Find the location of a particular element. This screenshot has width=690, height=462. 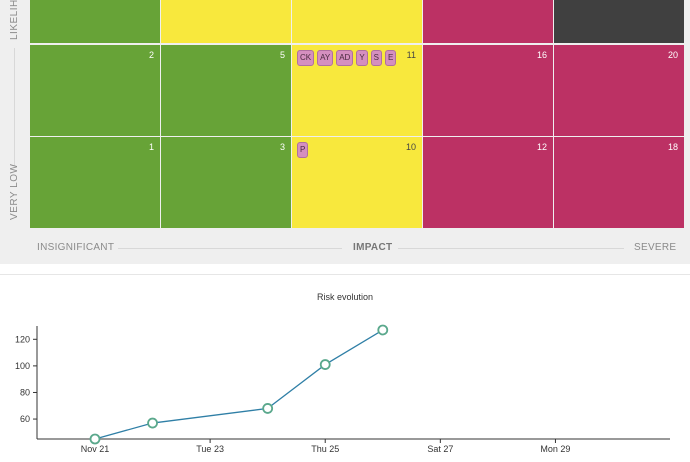

cell-score: 11 is located at coordinates (411, 55).